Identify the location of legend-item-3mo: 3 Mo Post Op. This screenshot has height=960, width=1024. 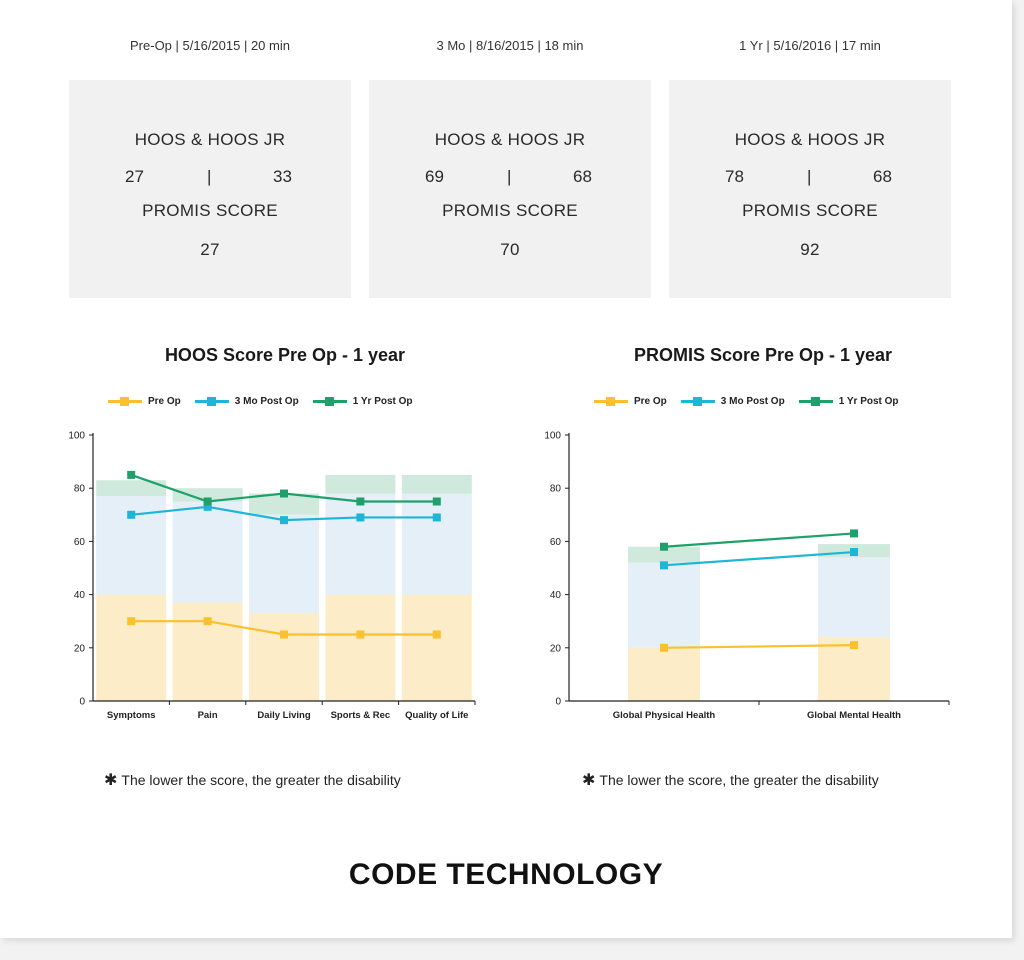
(246, 401).